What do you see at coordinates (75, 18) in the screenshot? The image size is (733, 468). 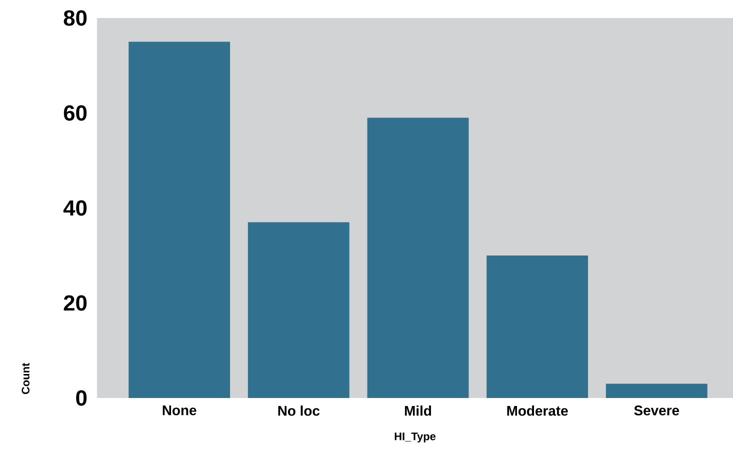 I see `y-tick-label: 80` at bounding box center [75, 18].